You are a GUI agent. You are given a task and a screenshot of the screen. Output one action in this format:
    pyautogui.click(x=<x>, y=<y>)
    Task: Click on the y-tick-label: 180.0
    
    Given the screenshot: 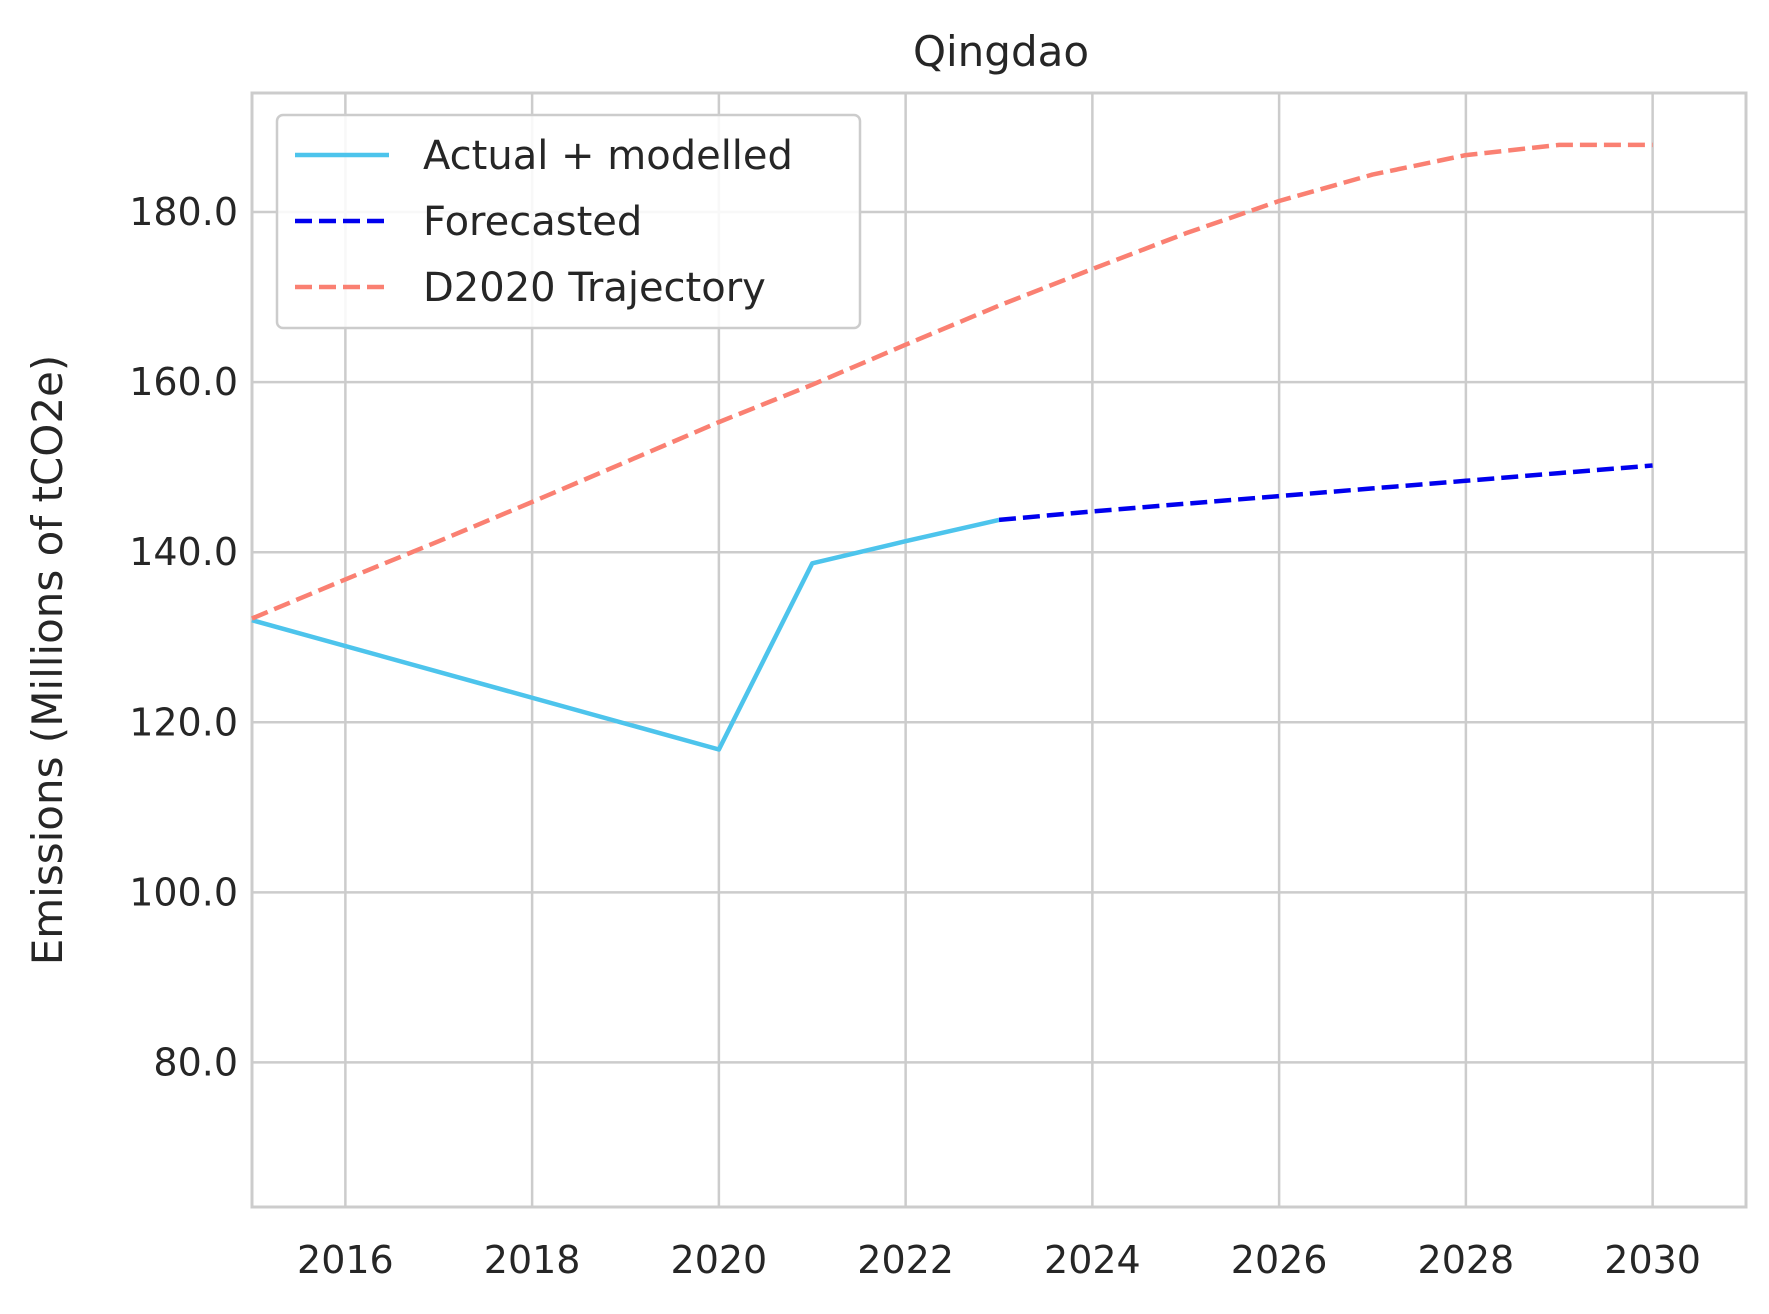 What is the action you would take?
    pyautogui.click(x=183, y=212)
    